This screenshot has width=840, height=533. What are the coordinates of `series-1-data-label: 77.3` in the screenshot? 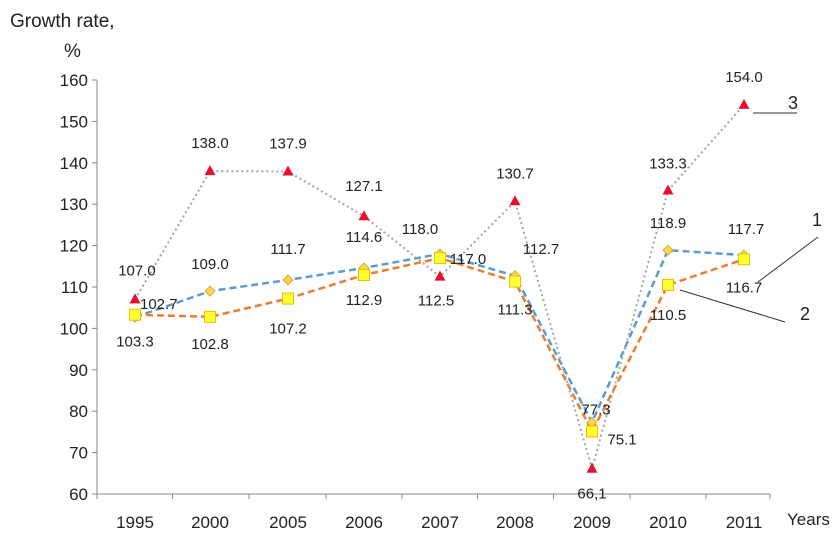 It's located at (595, 409).